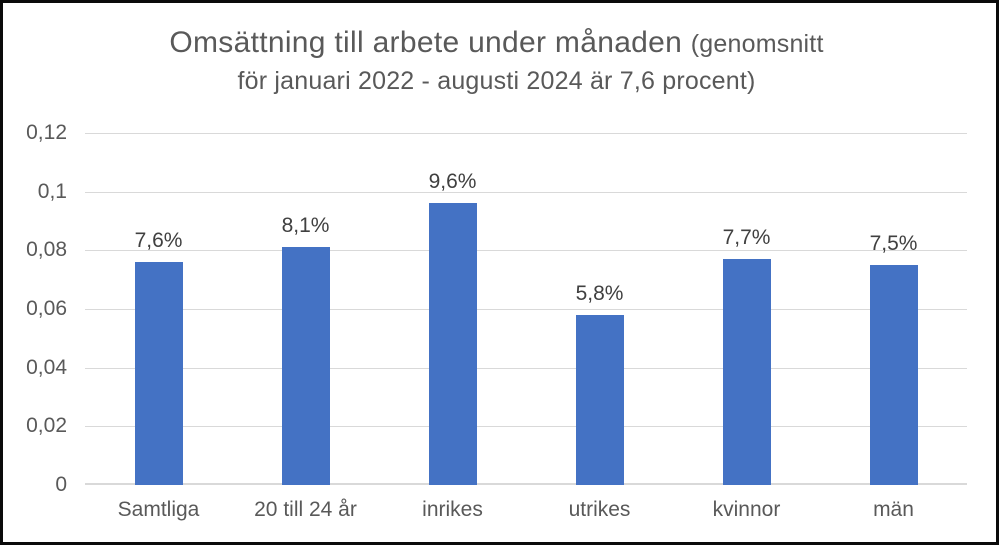  Describe the element at coordinates (426, 42) in the screenshot. I see `chart-title-main: Omsättning till arbete under månaden` at that location.